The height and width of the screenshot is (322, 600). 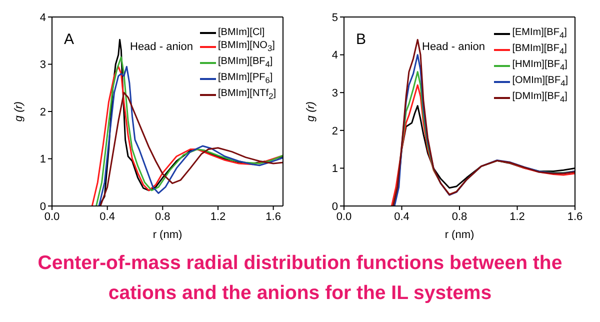 I want to click on annotation: B, so click(x=361, y=39).